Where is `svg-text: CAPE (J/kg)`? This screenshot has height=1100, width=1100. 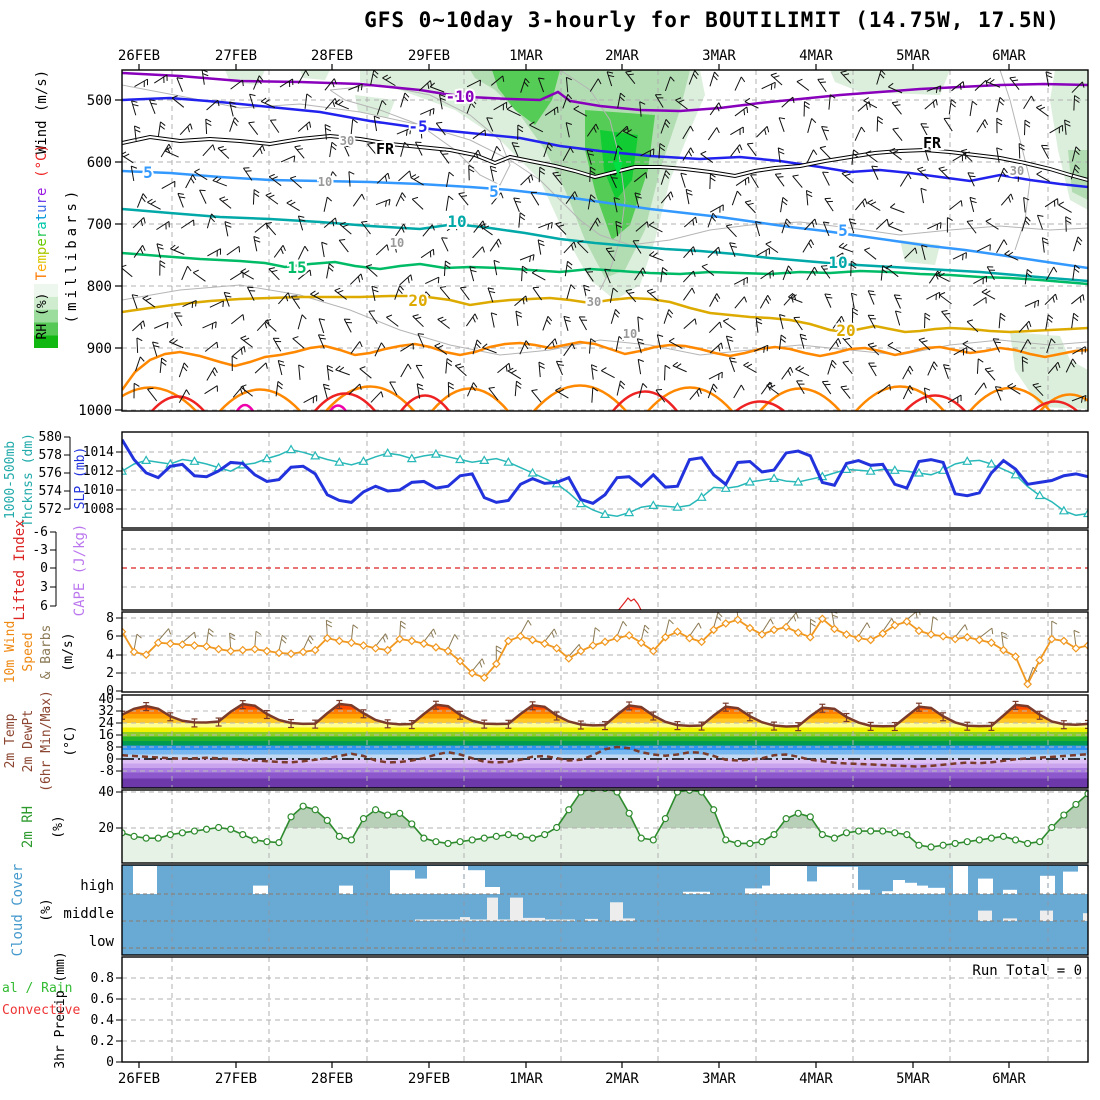
svg-text: CAPE (J/kg) is located at coordinates (80, 570).